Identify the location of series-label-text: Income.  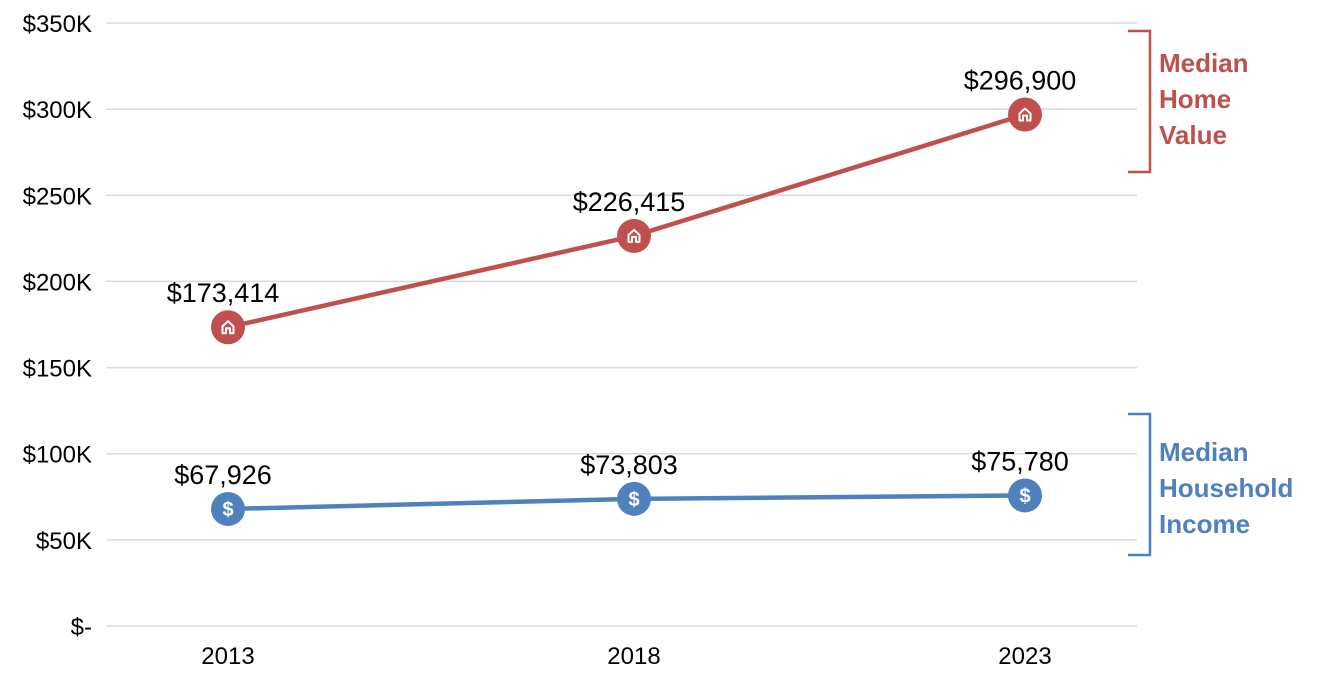
(1204, 524).